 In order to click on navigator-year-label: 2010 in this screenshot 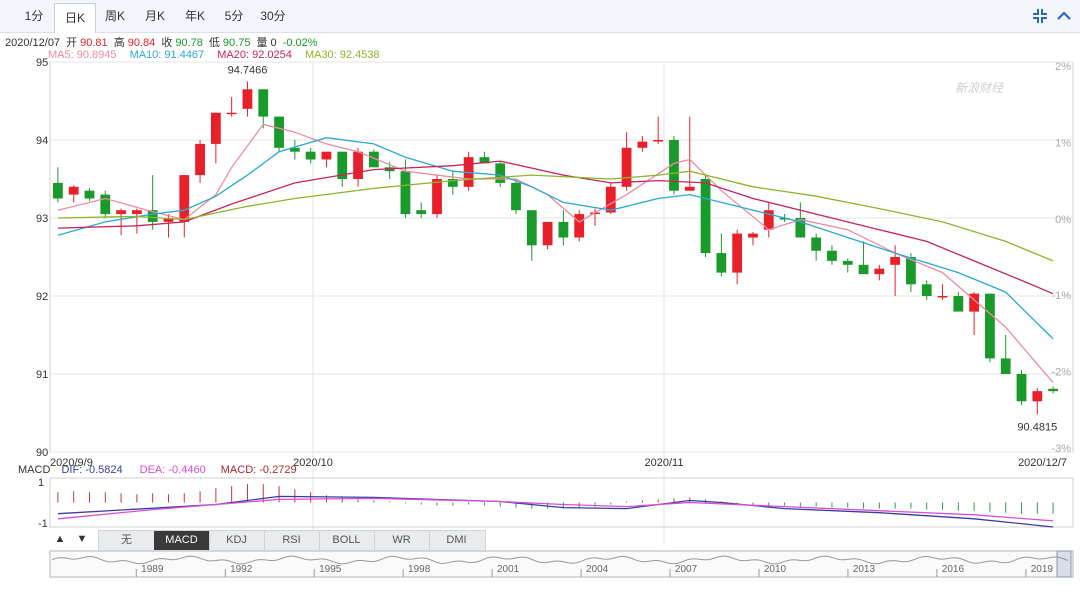, I will do `click(775, 569)`.